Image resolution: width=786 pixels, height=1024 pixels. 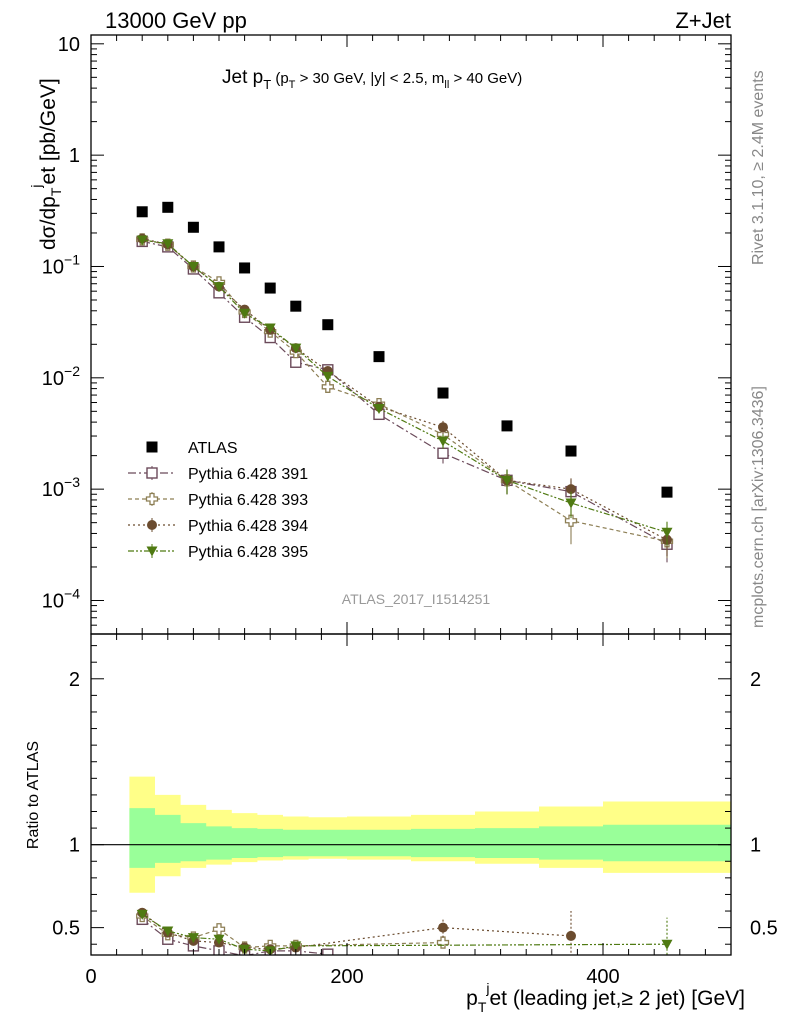 I want to click on legend-entry-s393: Pythia 6.428 393, so click(x=218, y=500).